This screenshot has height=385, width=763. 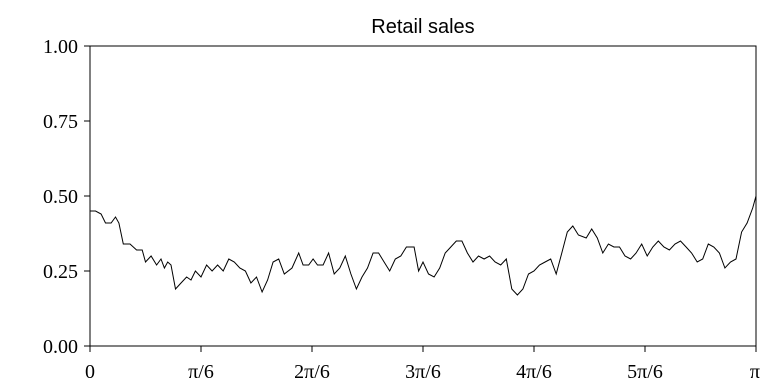 I want to click on y-tick-label: 0.75, so click(x=60, y=122).